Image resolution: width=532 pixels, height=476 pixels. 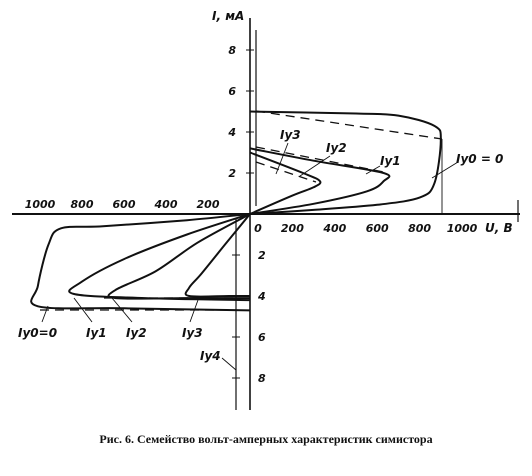 I want to click on dash-iy2-top, so click(x=286, y=172).